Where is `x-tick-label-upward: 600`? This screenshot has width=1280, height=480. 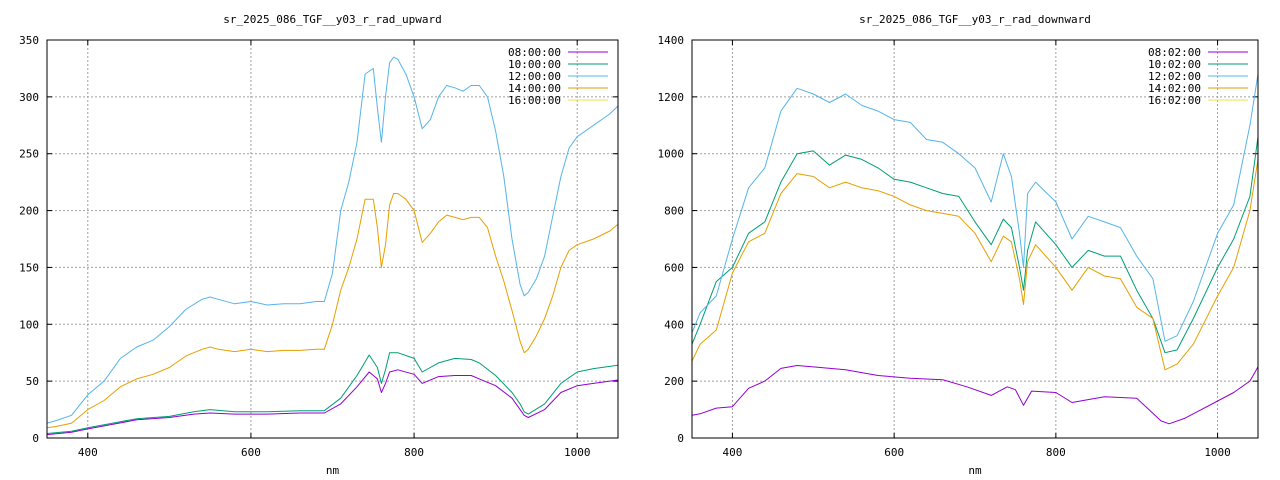 x-tick-label-upward: 600 is located at coordinates (251, 452).